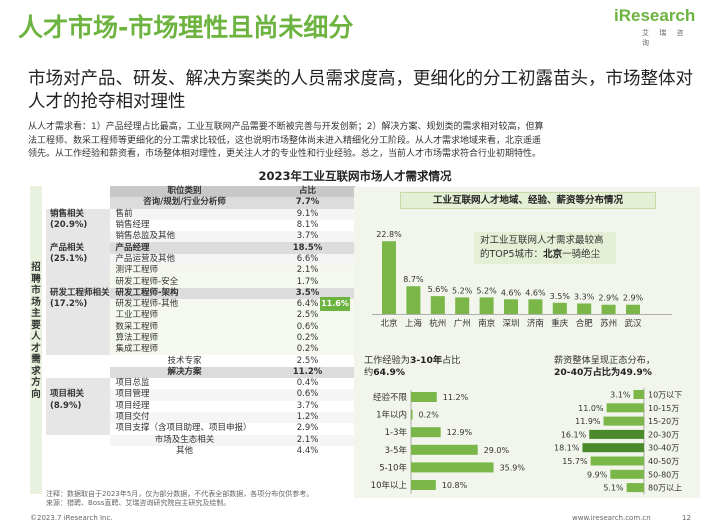 Image resolution: width=710 pixels, height=532 pixels. I want to click on row-category: 项目经理, so click(132, 405).